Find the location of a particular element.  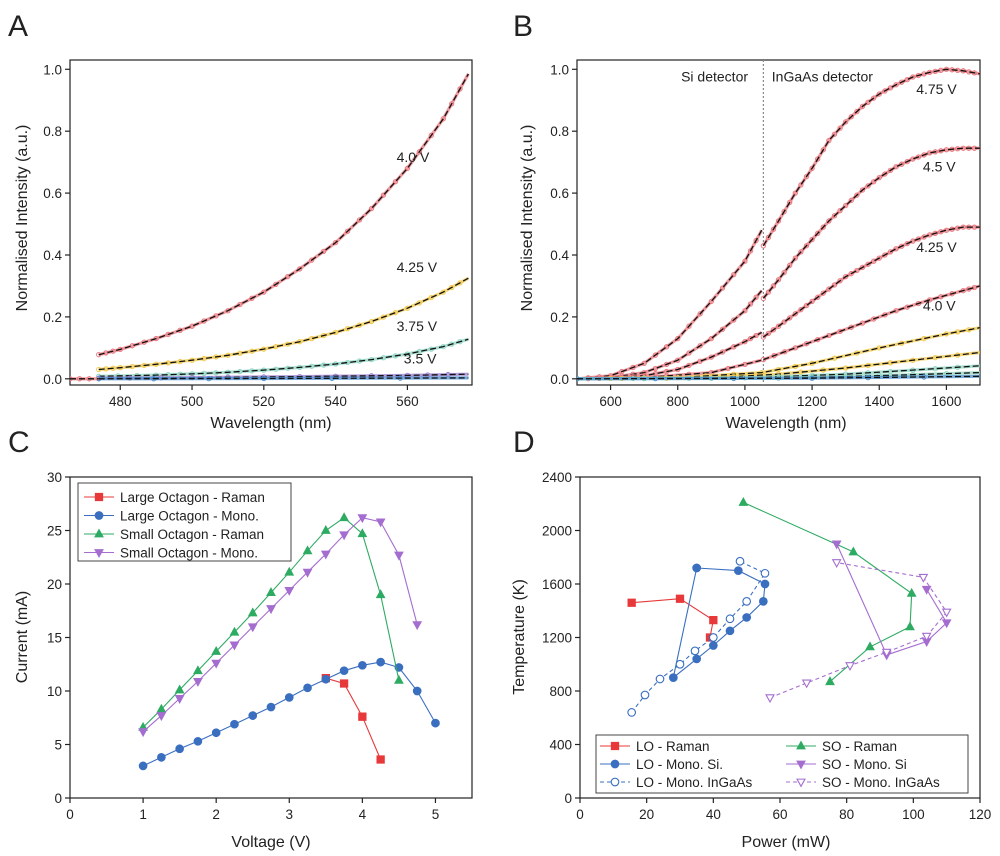

spectrum-band is located at coordinates (284, 215).